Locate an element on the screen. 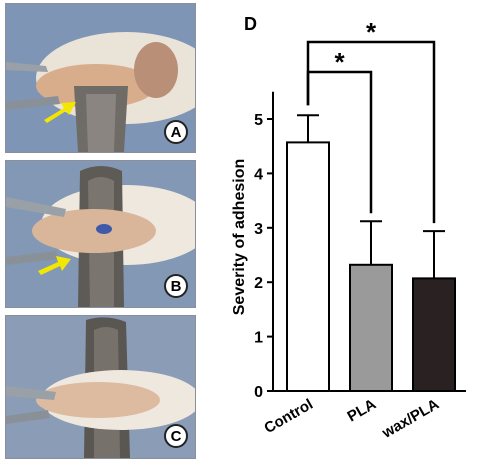  panel-label-b: B is located at coordinates (176, 286).